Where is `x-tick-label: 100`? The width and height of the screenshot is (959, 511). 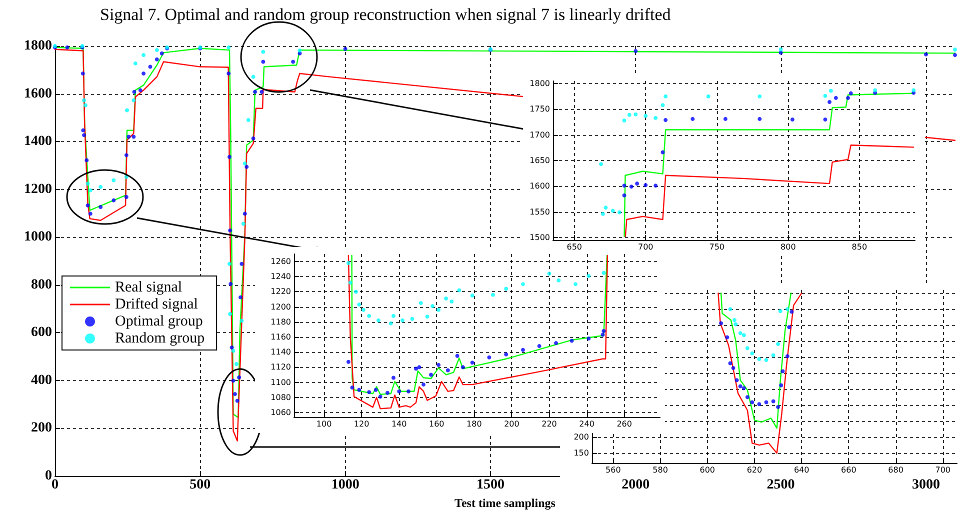 x-tick-label: 100 is located at coordinates (324, 424).